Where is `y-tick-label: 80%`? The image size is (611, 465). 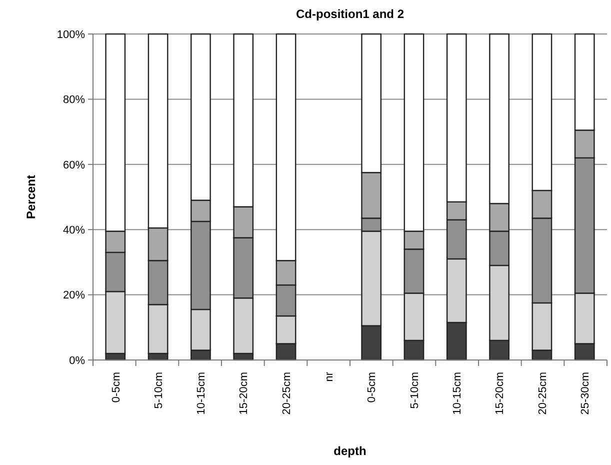 y-tick-label: 80% is located at coordinates (74, 100).